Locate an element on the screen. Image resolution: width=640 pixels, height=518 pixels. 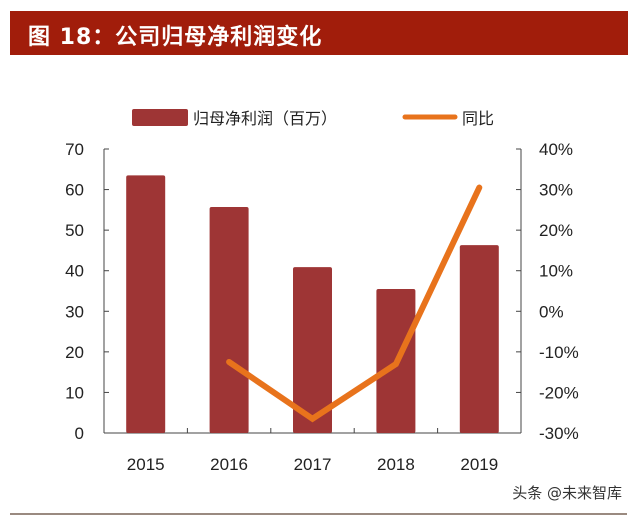
right-tick-label: 30% is located at coordinates (556, 190).